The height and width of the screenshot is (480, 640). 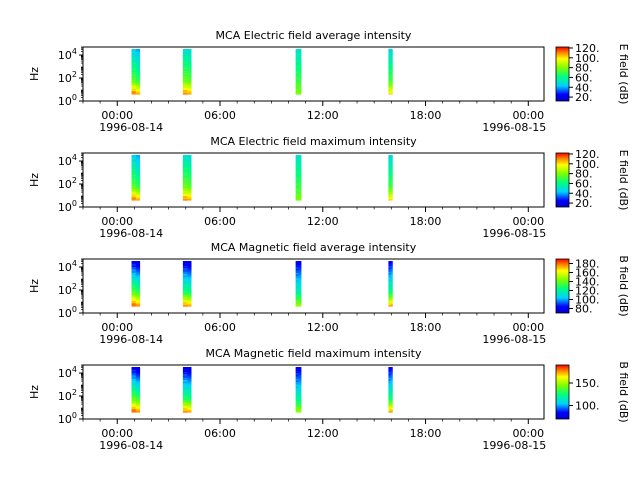 What do you see at coordinates (131, 233) in the screenshot?
I see `date-label: 1996-08-14` at bounding box center [131, 233].